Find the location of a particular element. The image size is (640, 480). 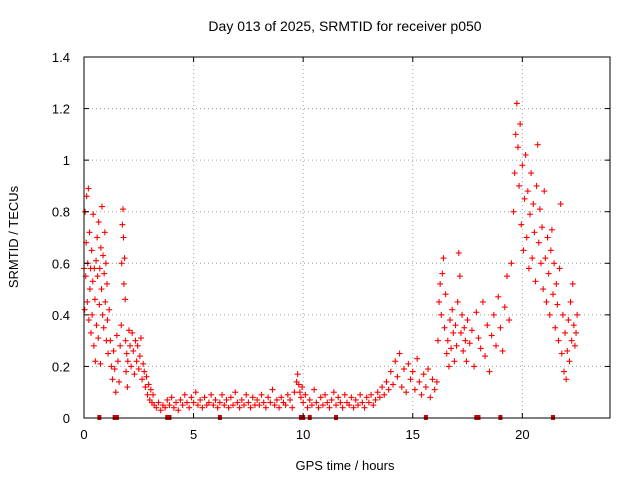

y-axis-label: SRMTID / TECUs is located at coordinates (13, 236).